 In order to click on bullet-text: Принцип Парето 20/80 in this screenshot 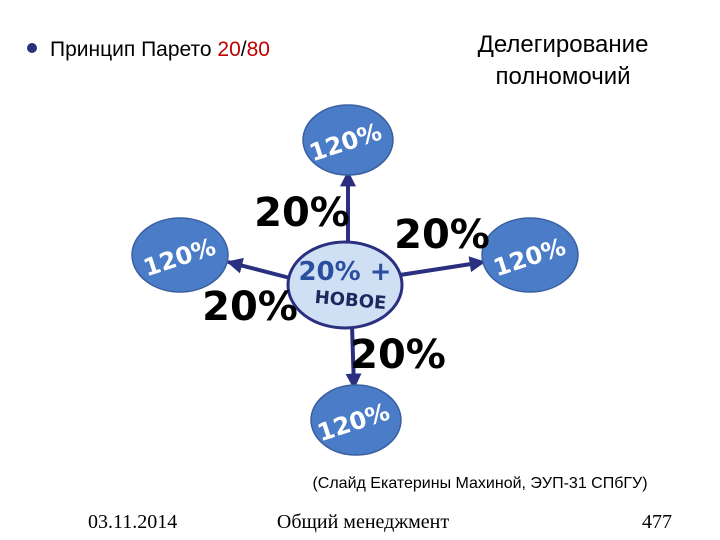, I will do `click(160, 49)`.